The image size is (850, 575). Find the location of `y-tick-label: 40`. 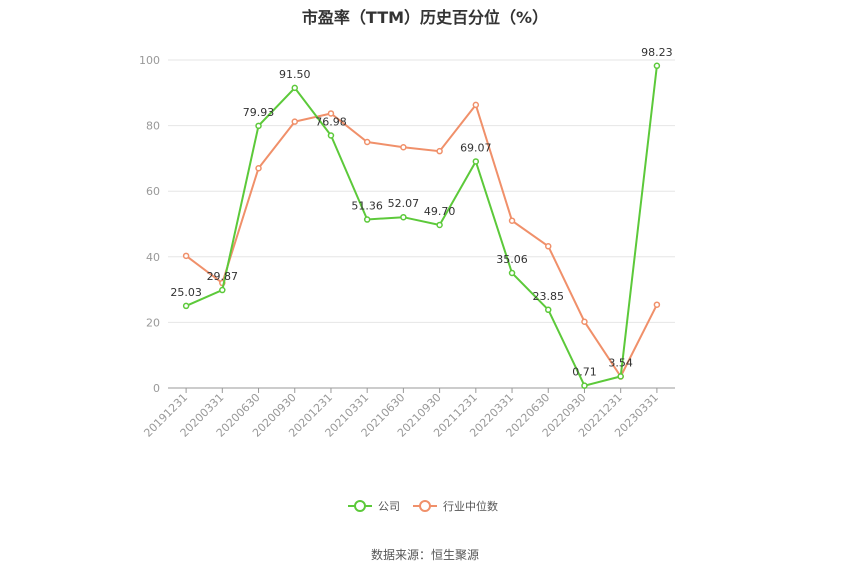

y-tick-label: 40 is located at coordinates (153, 257).